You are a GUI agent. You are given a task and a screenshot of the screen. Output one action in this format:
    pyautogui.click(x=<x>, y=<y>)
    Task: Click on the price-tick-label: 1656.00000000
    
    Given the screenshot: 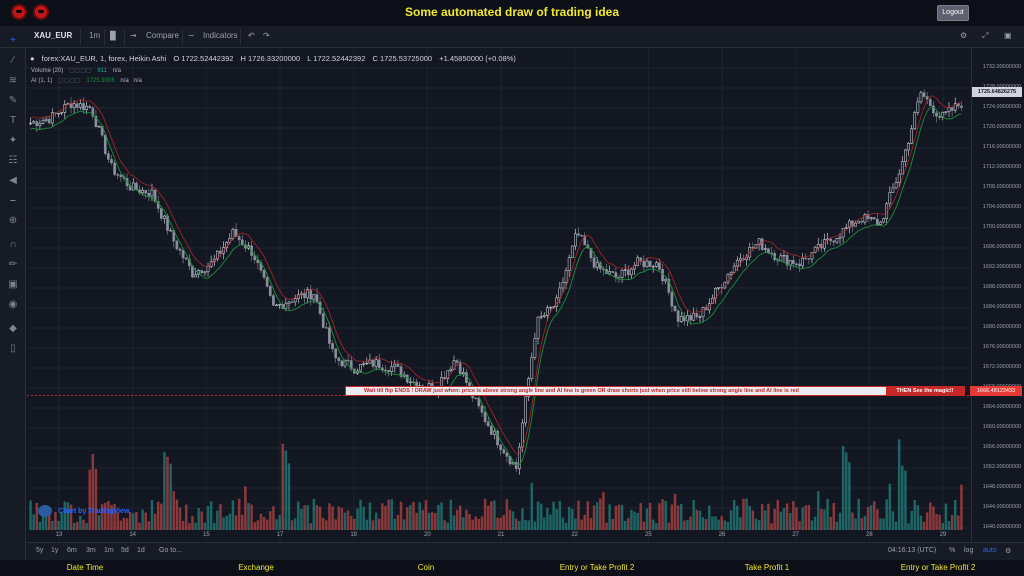 What is the action you would take?
    pyautogui.click(x=1001, y=447)
    